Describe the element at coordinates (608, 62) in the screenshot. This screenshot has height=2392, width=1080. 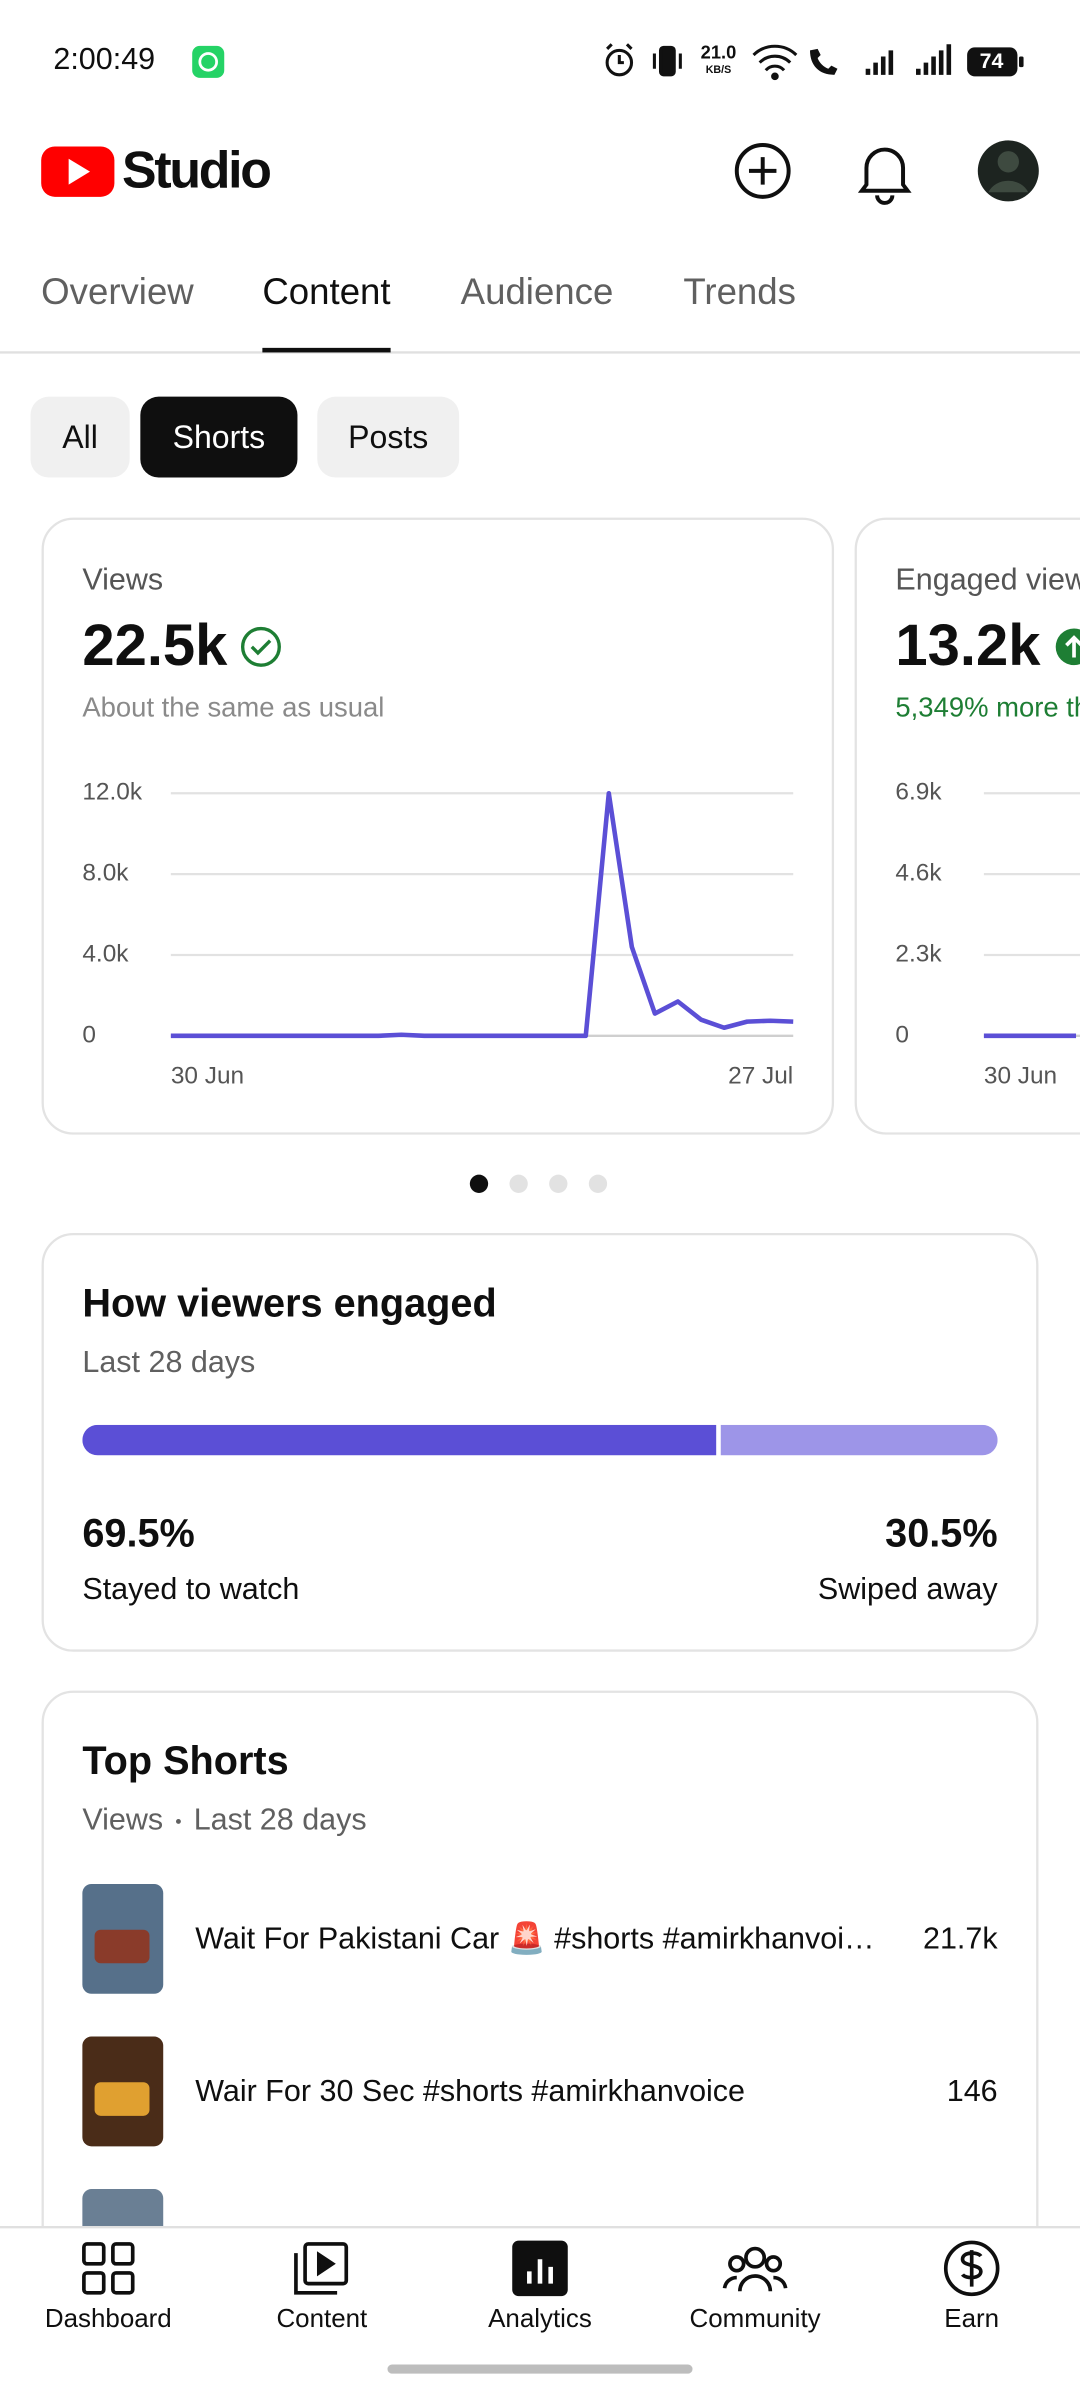
I see `status-icons` at that location.